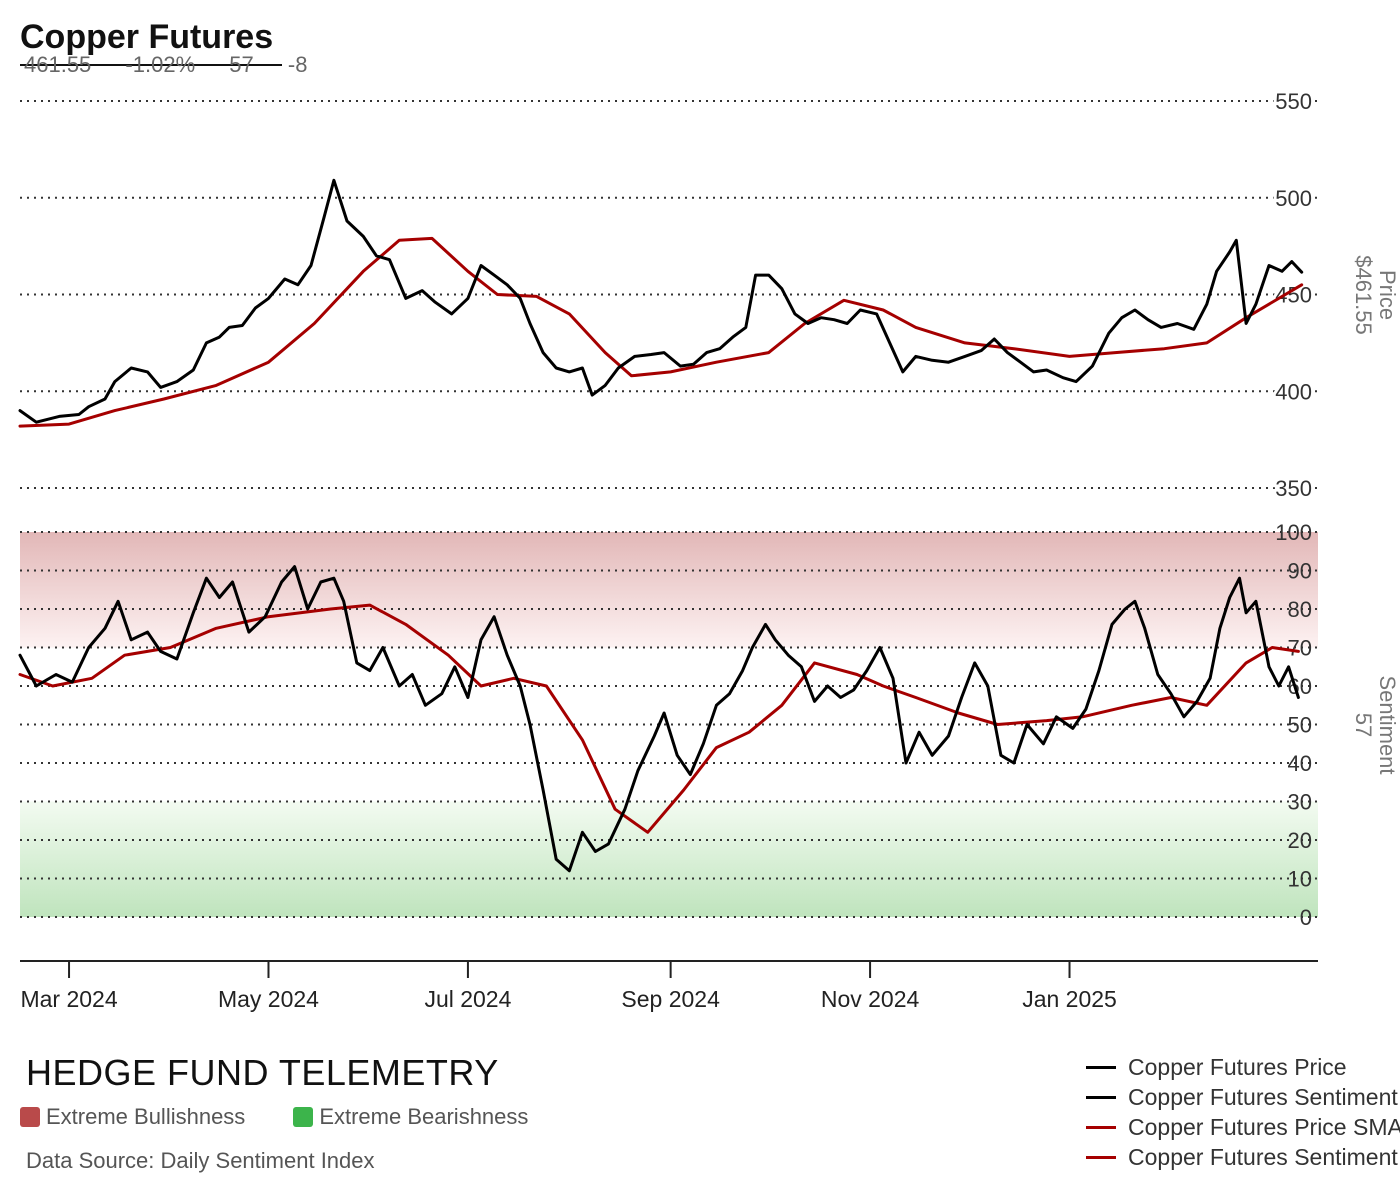  Describe the element at coordinates (151, 65) in the screenshot. I see `title-strike-rule` at that location.